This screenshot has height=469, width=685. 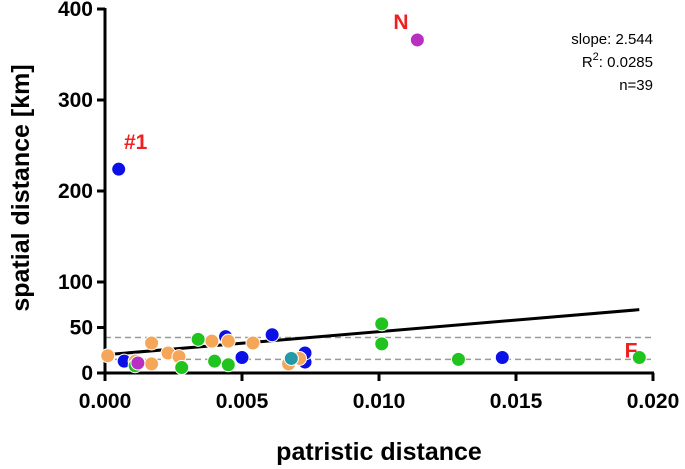 I want to click on x-axis-title: patristic distance, so click(x=379, y=452).